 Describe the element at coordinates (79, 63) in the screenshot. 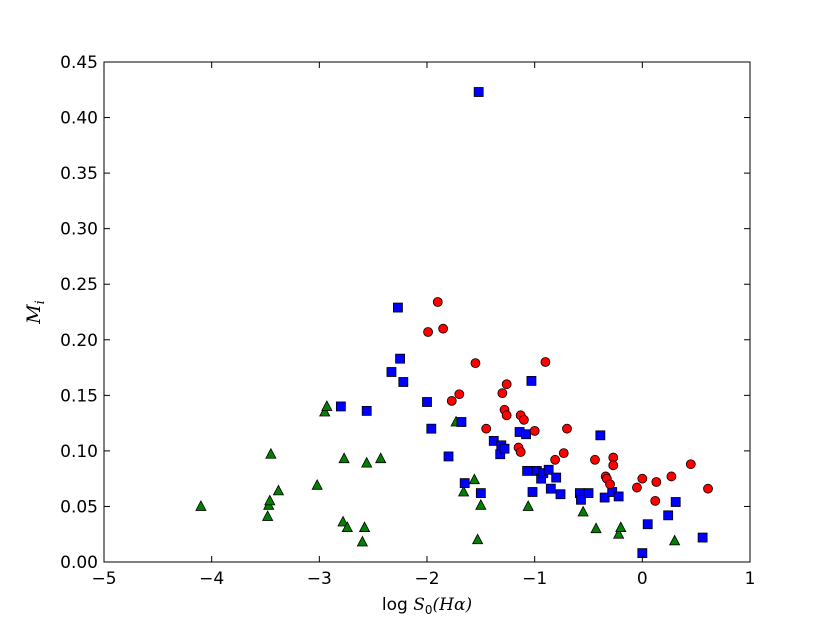

I see `y-tick-label: 0.45` at that location.